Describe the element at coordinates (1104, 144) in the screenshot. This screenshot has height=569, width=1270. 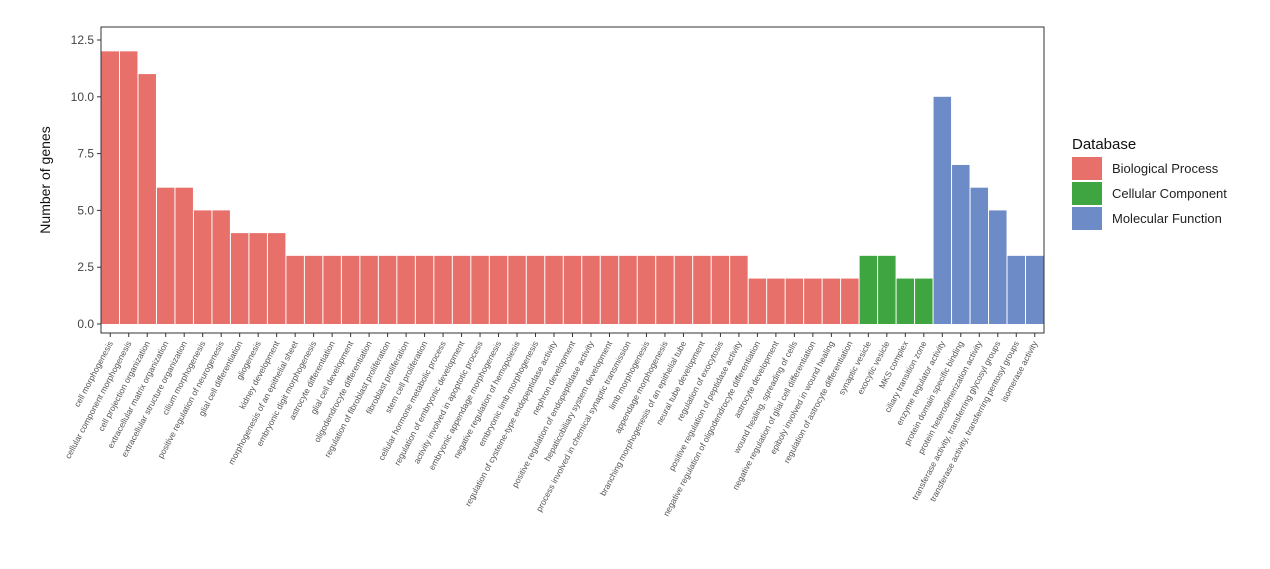
I see `legend-title: Database` at that location.